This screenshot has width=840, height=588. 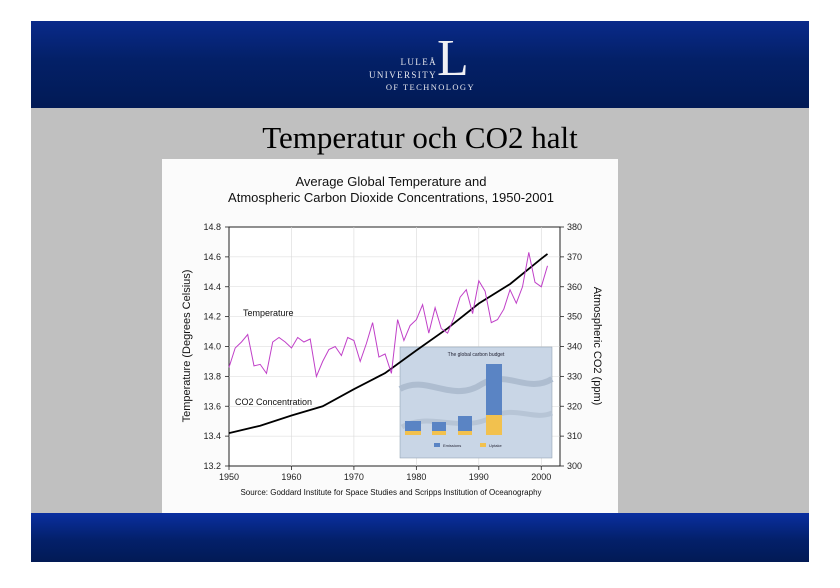 I want to click on y-right-tick-label: 350, so click(x=574, y=317).